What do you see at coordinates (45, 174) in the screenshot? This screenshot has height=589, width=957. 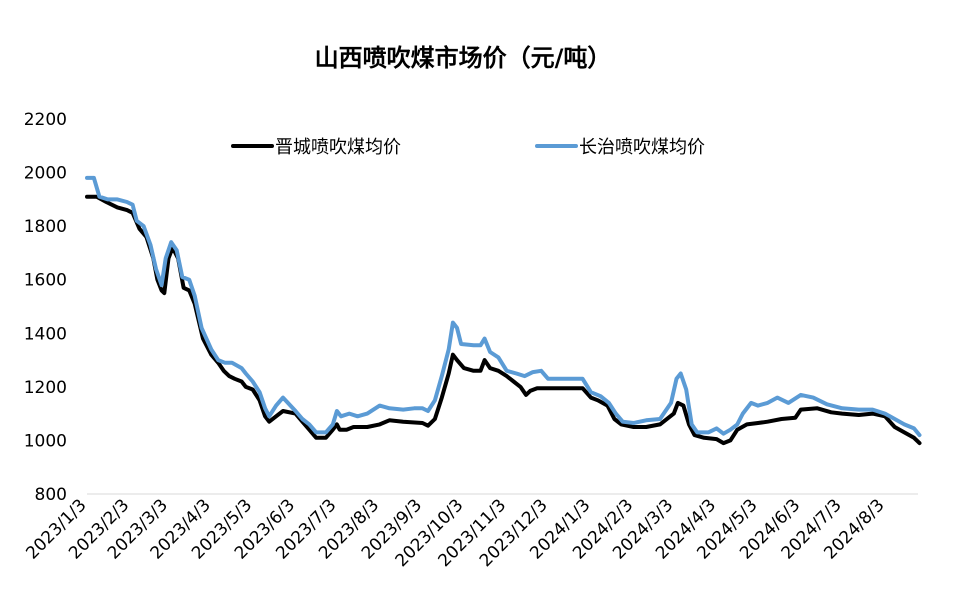 I see `y-tick-label: 2000` at bounding box center [45, 174].